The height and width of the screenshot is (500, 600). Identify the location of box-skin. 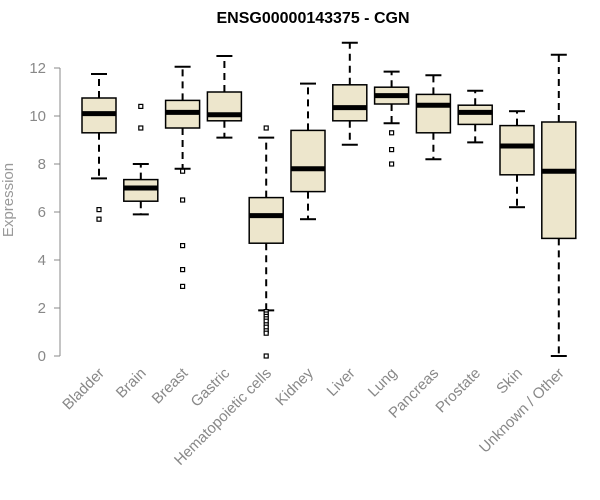
(517, 159).